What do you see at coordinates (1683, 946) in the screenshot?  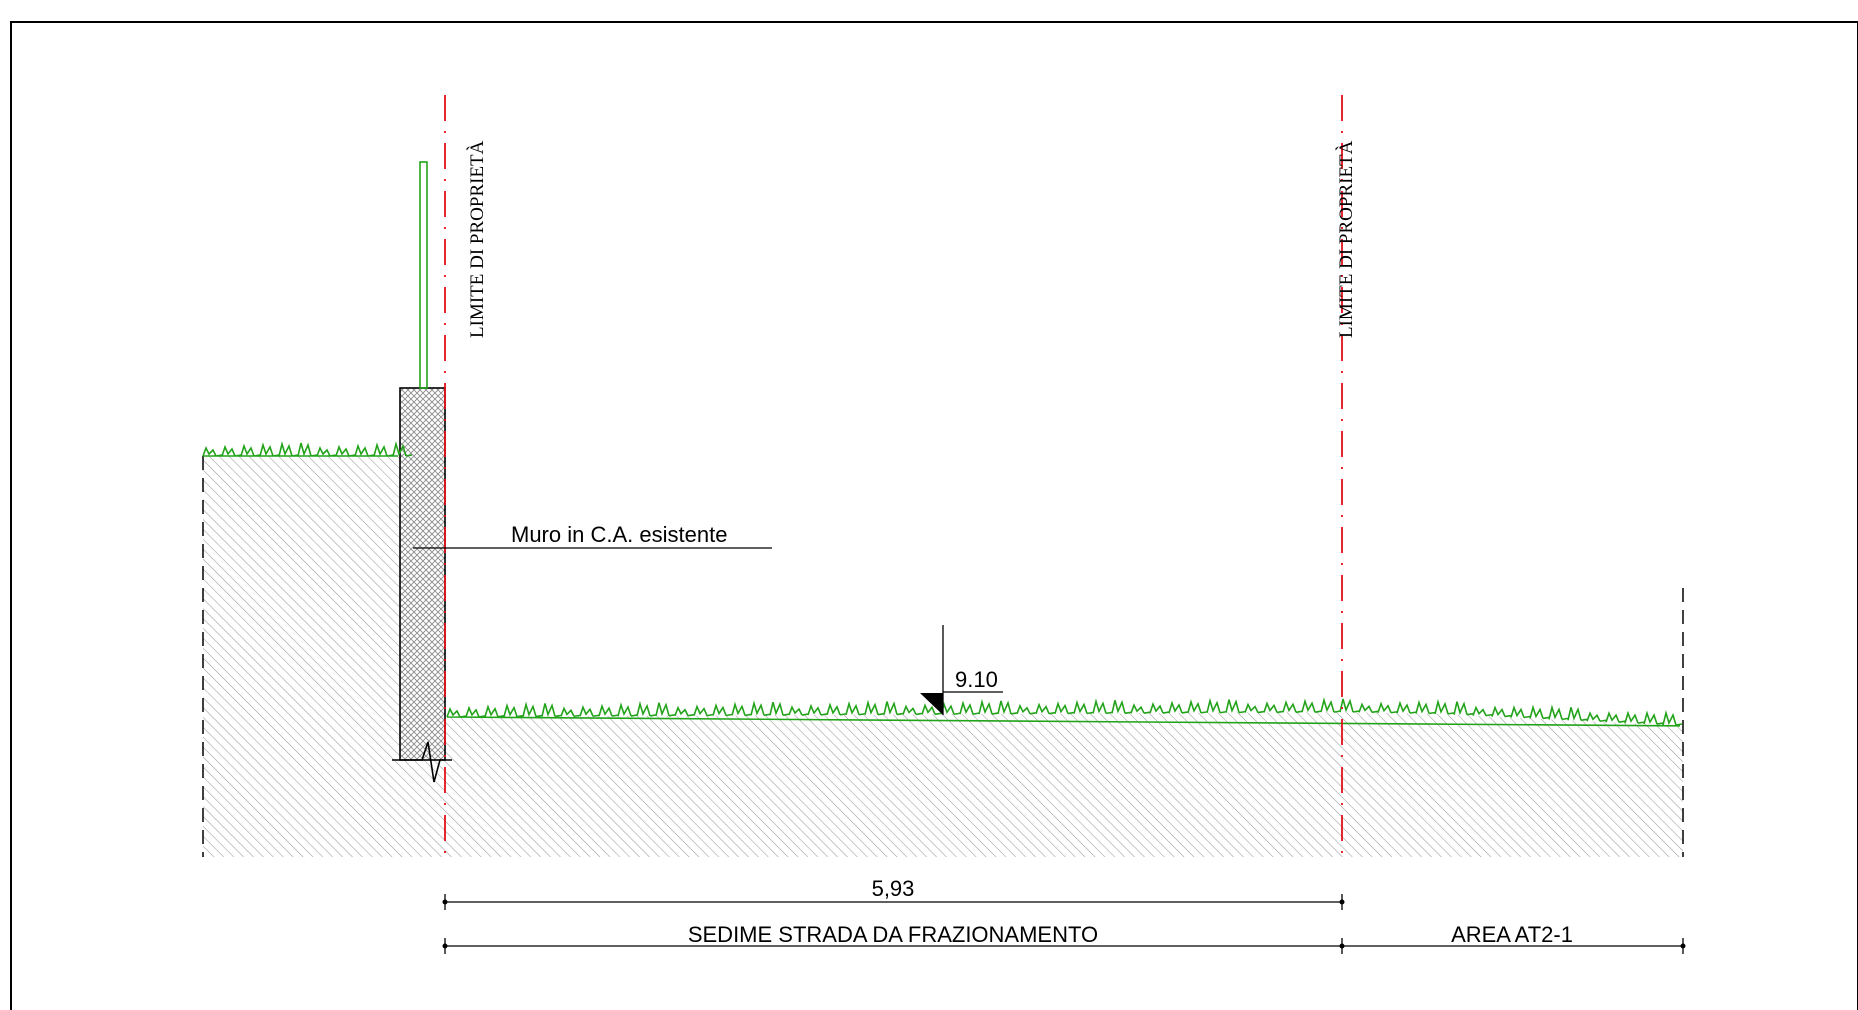 I see `area-dot-right` at bounding box center [1683, 946].